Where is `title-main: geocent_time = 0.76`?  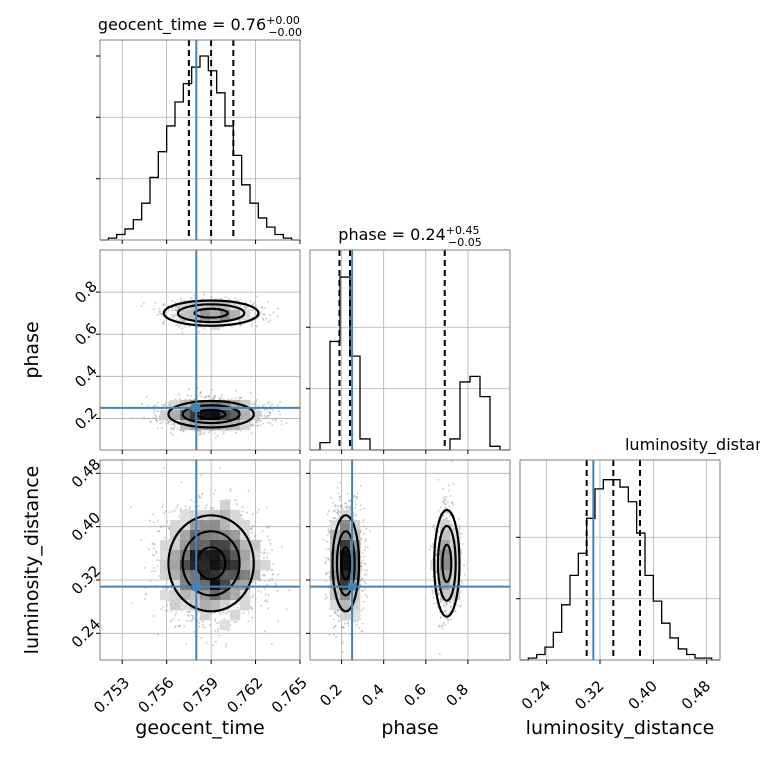
title-main: geocent_time = 0.76 is located at coordinates (182, 25).